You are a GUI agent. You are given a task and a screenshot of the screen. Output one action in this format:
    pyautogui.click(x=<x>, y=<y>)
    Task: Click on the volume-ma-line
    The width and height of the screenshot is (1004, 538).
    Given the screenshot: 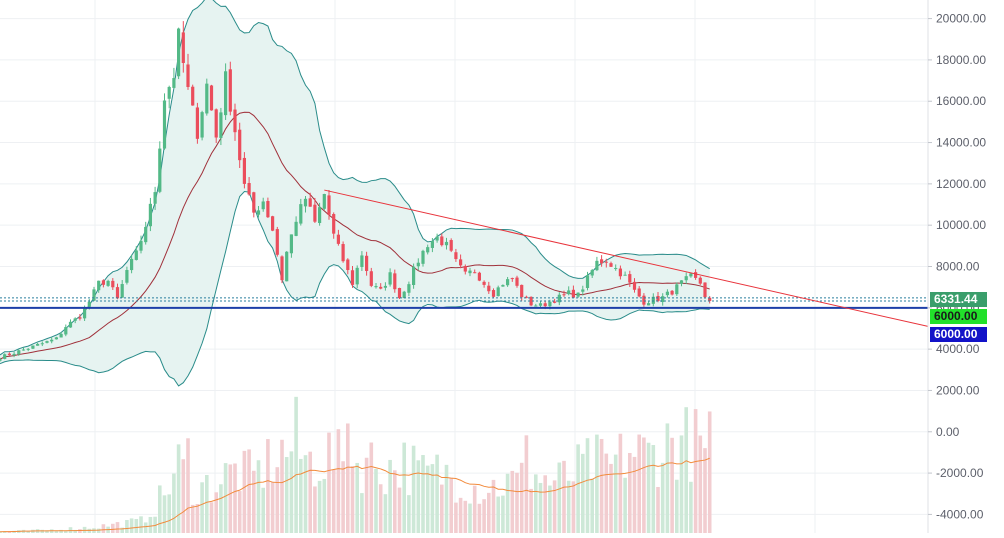 What is the action you would take?
    pyautogui.click(x=355, y=495)
    